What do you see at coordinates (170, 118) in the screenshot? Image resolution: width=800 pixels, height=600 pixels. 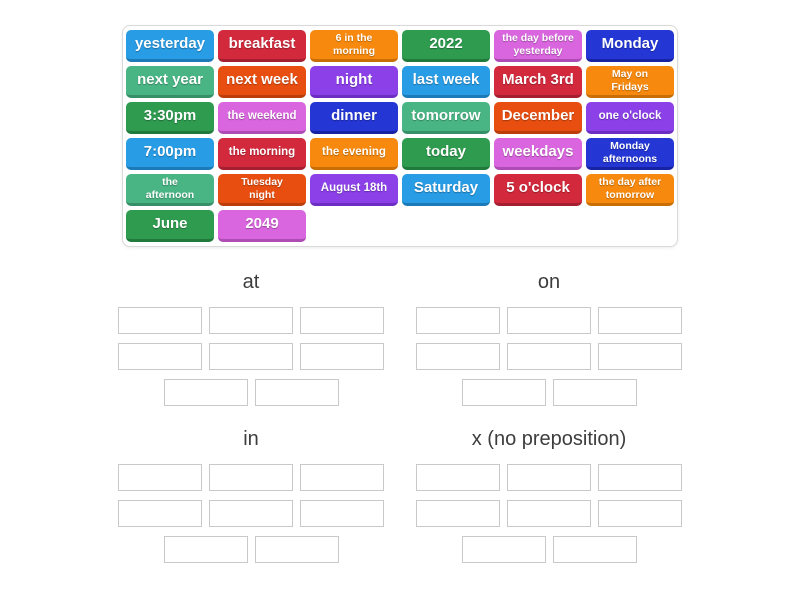 I see `word-tile: 3:30pm` at bounding box center [170, 118].